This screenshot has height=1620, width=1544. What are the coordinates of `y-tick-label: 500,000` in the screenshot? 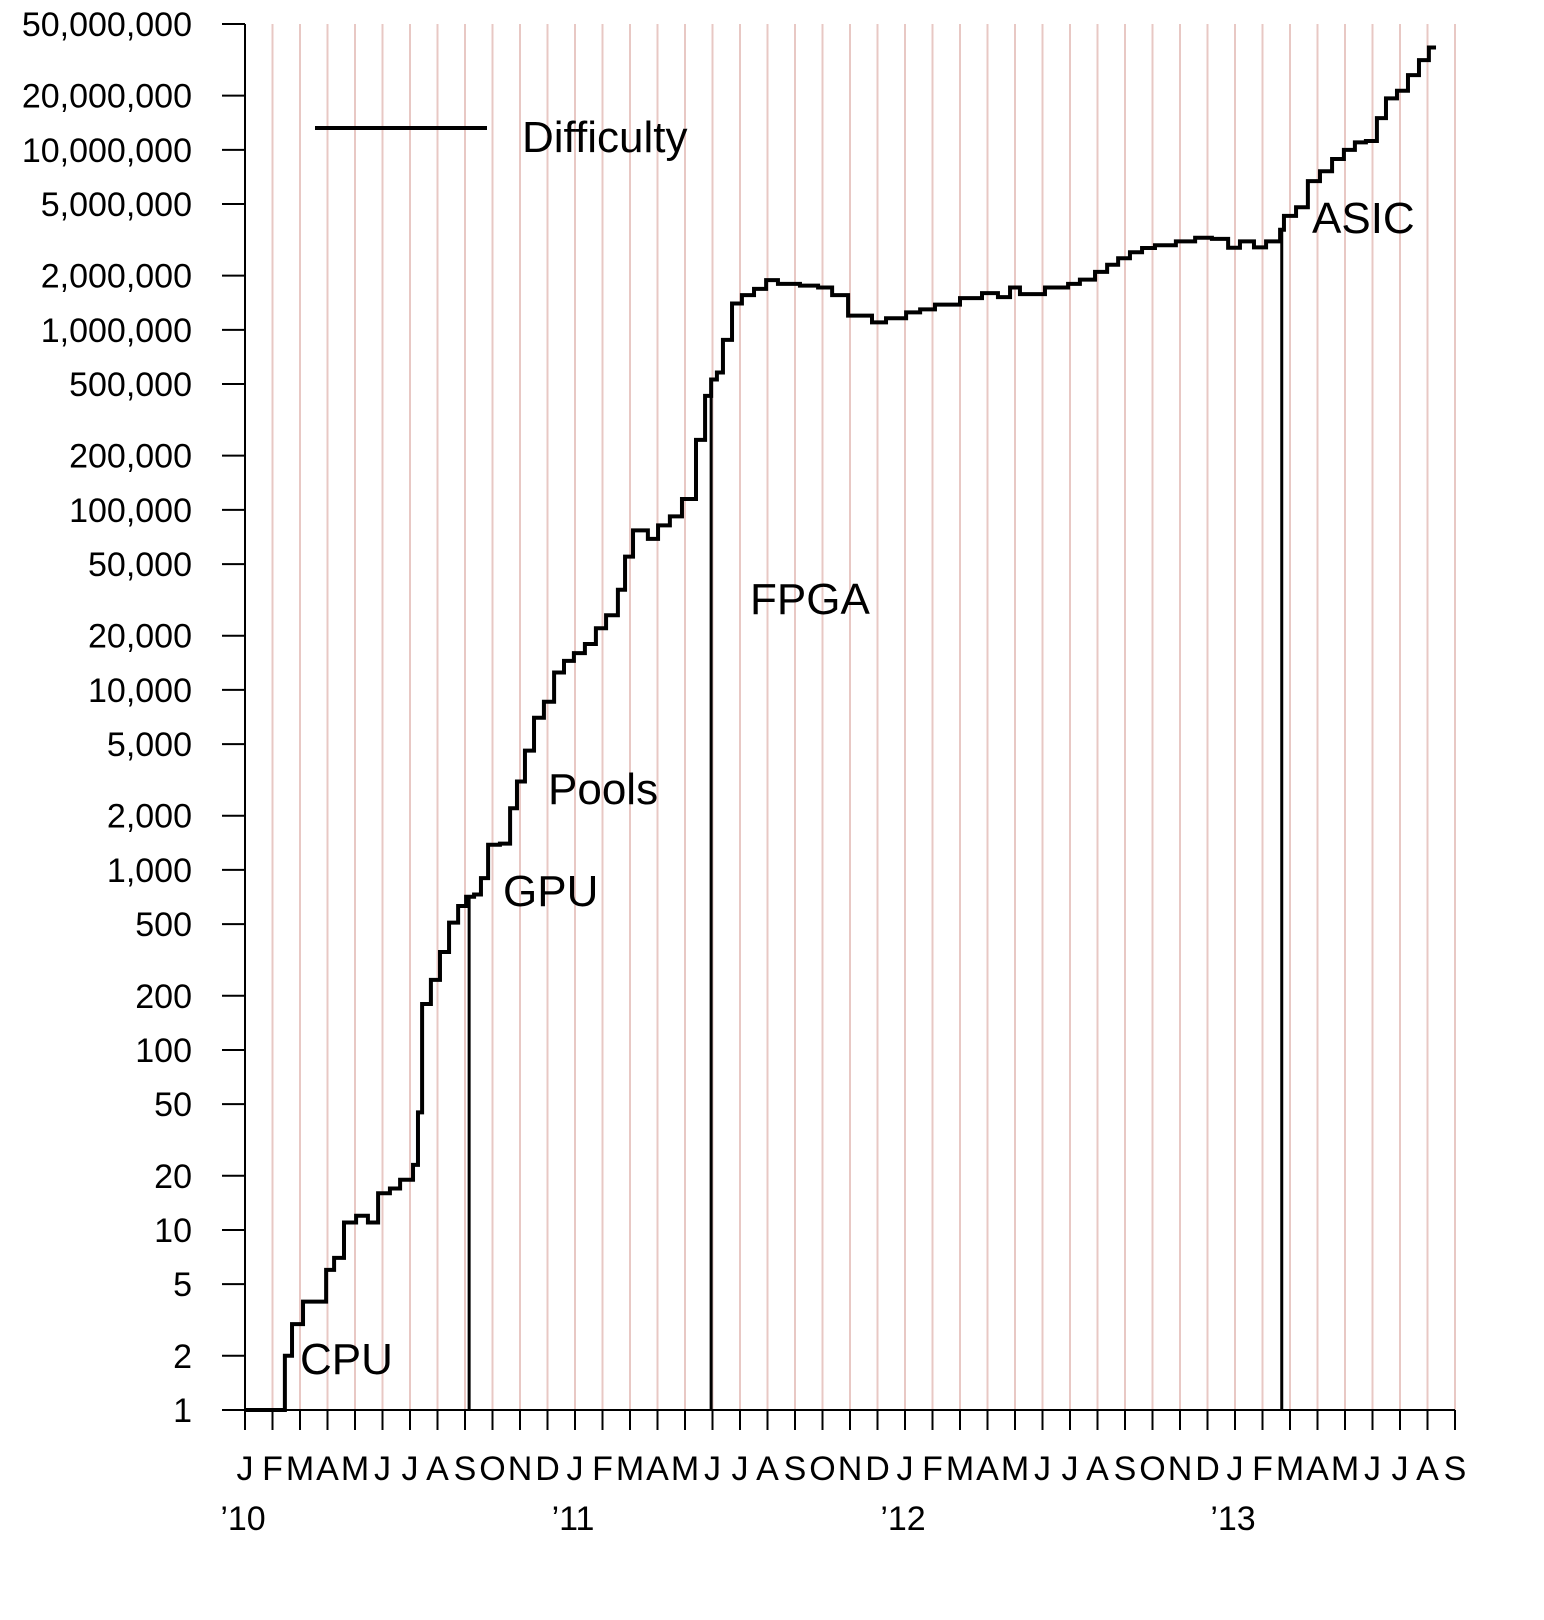 It's located at (130, 385).